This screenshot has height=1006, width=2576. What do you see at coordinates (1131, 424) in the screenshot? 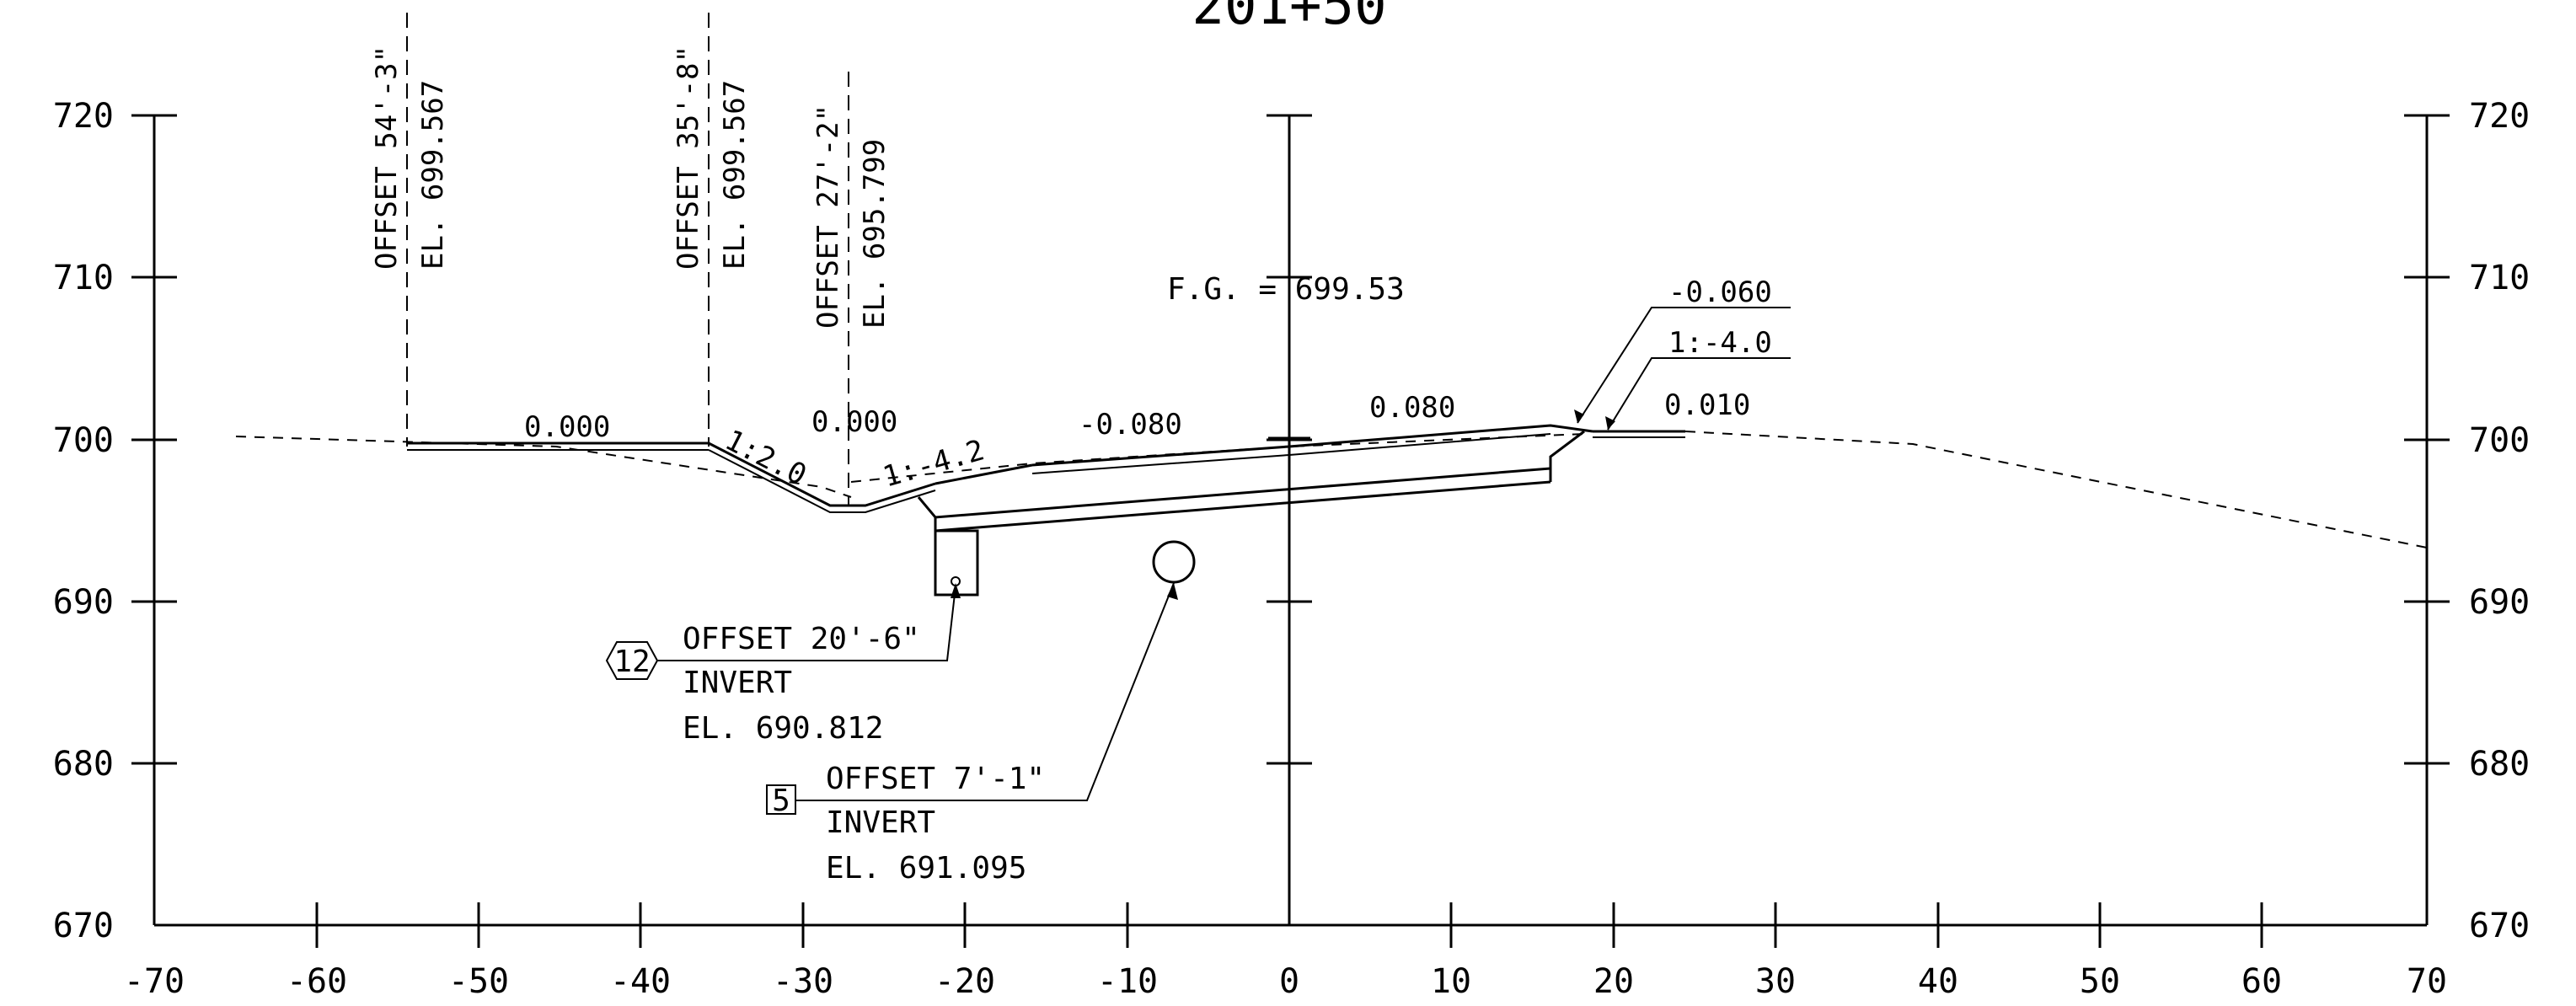
I see `slope-lane-left: -0.080` at bounding box center [1131, 424].